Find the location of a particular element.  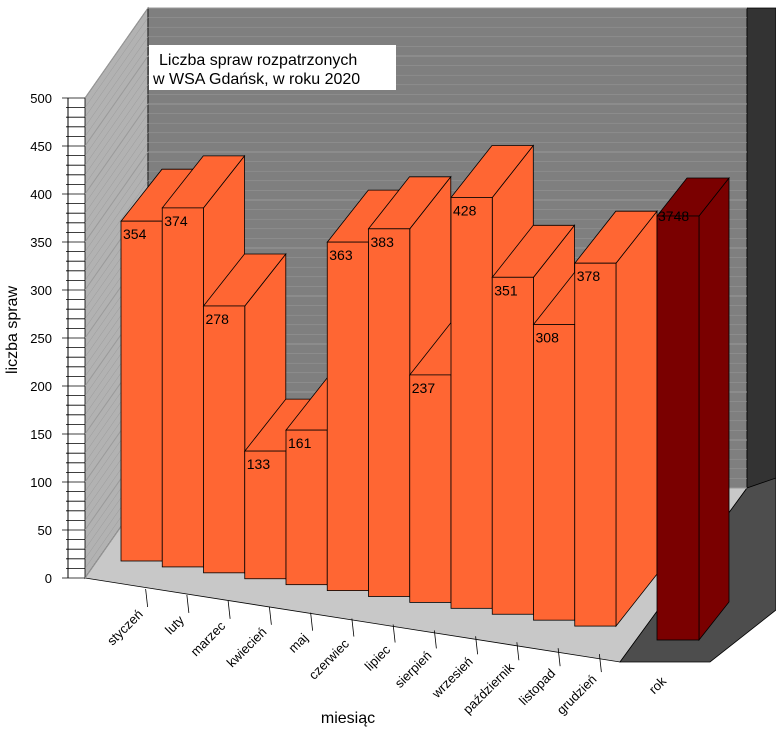

x-tick-label: luty is located at coordinates (174, 624).